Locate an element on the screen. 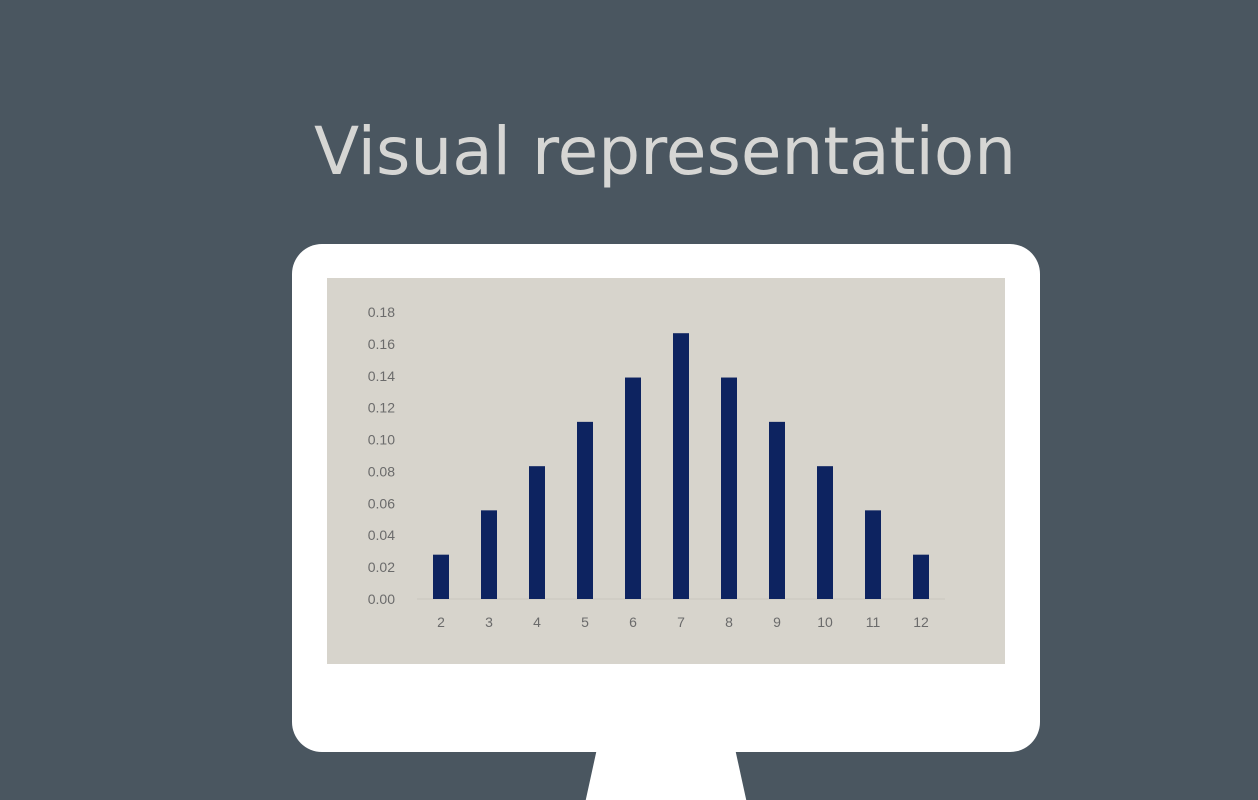  x-axis: 2 3 4 5 6 7 8 9 10 11 12 is located at coordinates (683, 622).